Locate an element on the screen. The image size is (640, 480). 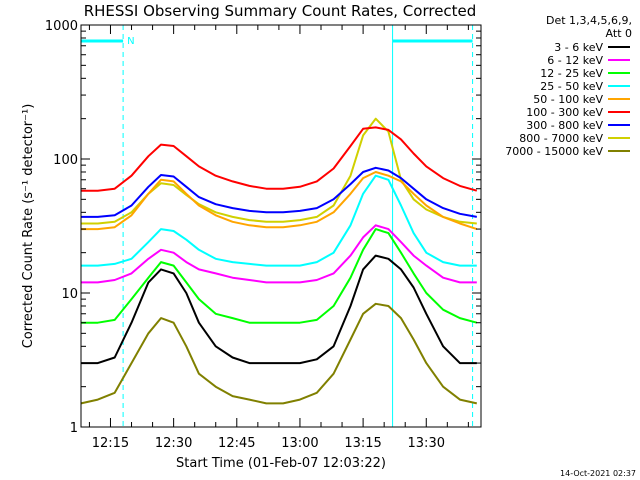
x-tick-label-1: 12:15 is located at coordinates (110, 443).